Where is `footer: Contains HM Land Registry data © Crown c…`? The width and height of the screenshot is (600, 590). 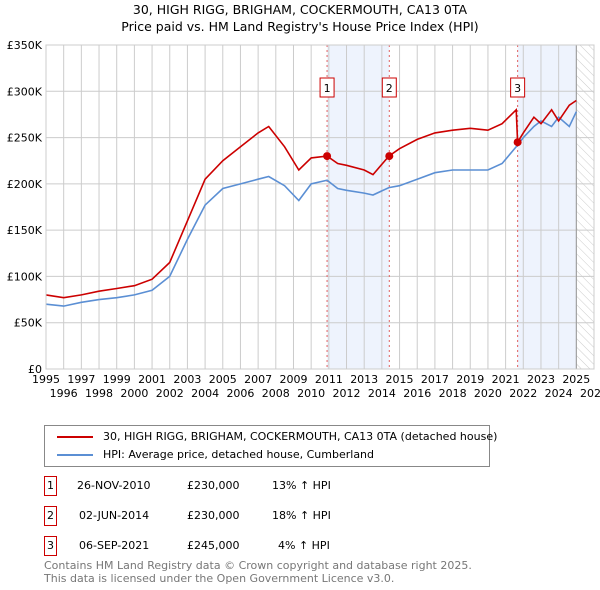 footer: Contains HM Land Registry data © Crown c… is located at coordinates (258, 572).